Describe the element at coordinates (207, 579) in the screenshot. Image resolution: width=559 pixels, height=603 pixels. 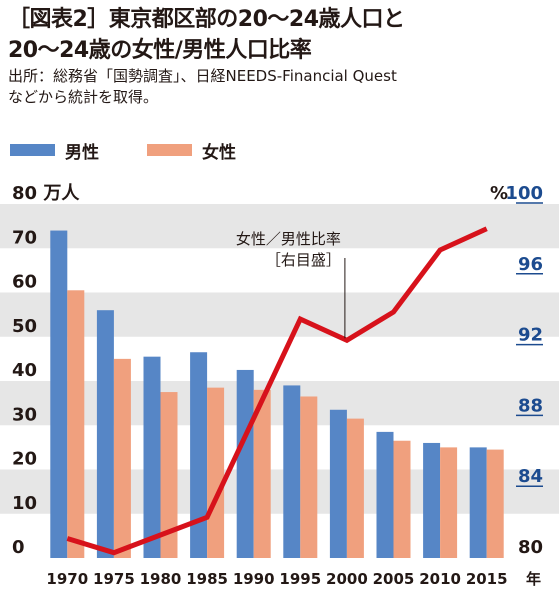
I see `x-tick-label: 1985` at that location.